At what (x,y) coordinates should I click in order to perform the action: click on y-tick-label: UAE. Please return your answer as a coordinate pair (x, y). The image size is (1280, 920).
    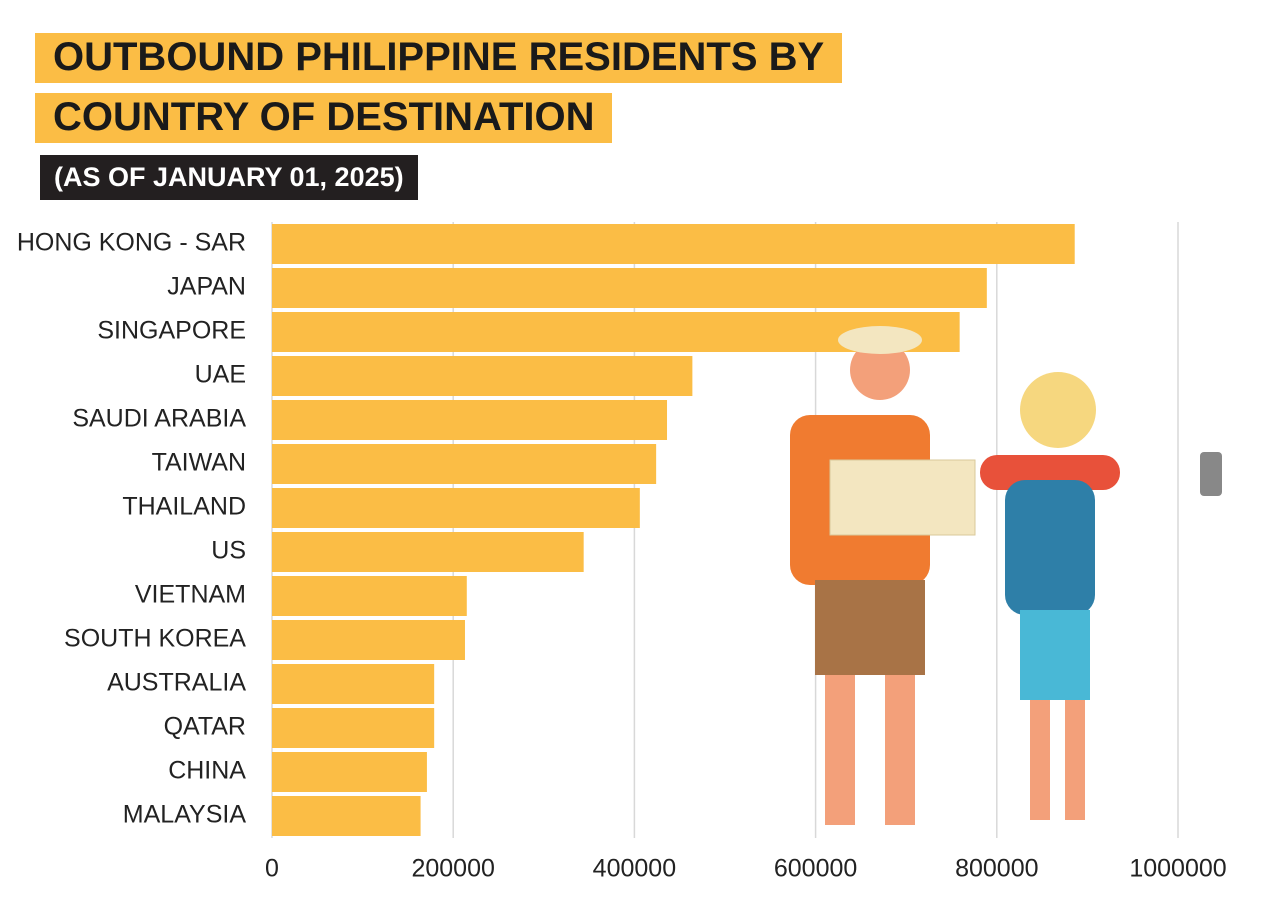
    Looking at the image, I should click on (220, 375).